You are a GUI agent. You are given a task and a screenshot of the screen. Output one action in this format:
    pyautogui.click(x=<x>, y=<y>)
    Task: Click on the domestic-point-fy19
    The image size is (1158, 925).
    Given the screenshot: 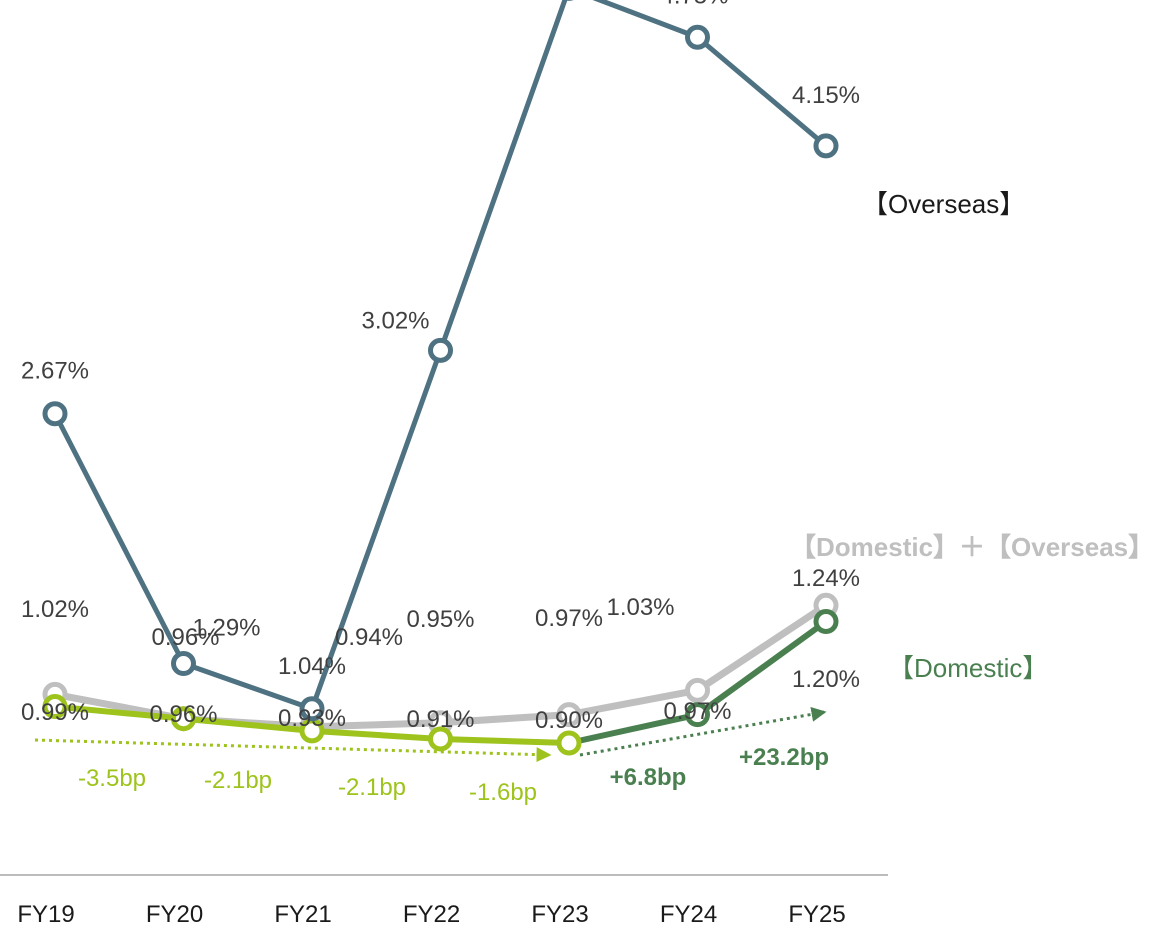 What is the action you would take?
    pyautogui.click(x=55, y=707)
    